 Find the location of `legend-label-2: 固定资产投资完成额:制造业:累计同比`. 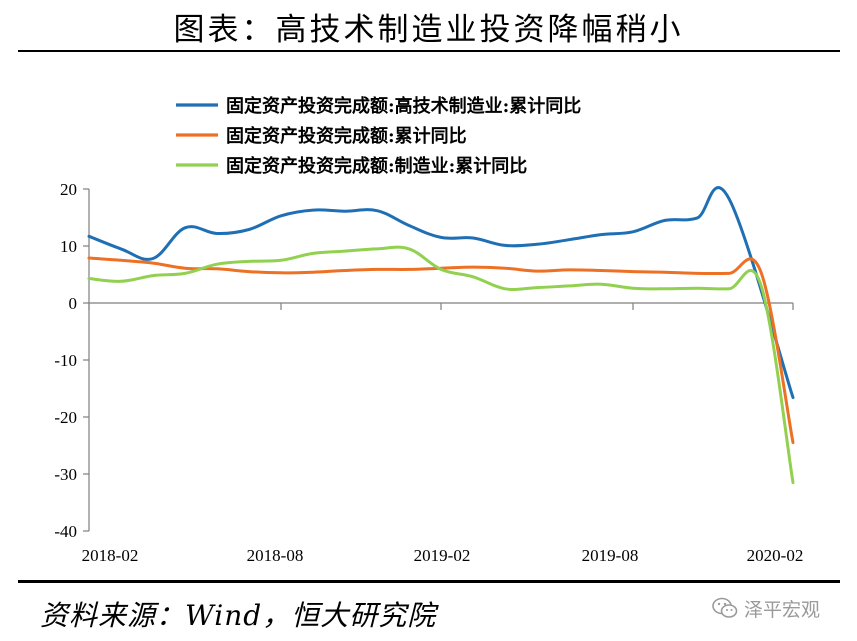

legend-label-2: 固定资产投资完成额:制造业:累计同比 is located at coordinates (376, 166).